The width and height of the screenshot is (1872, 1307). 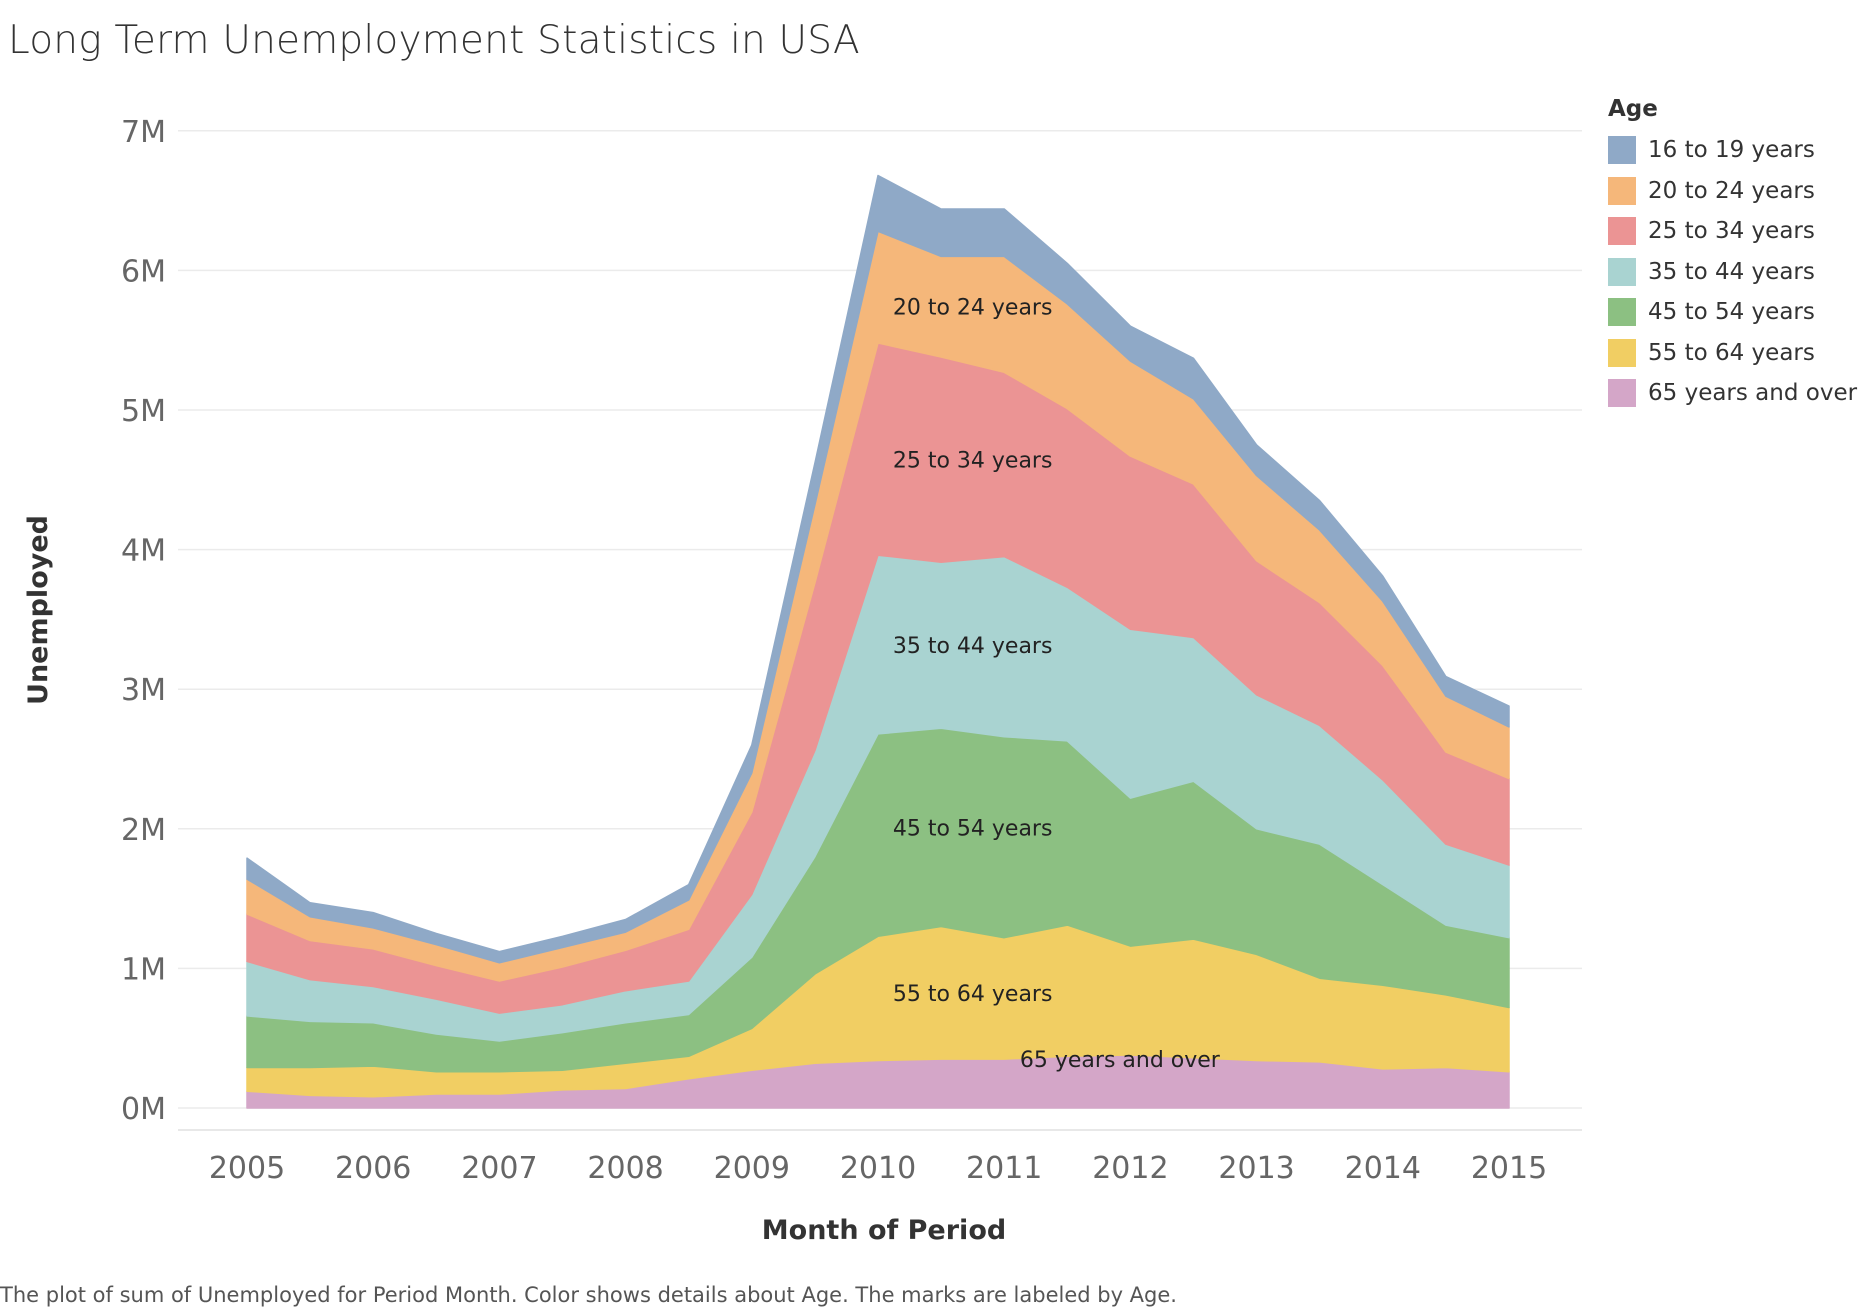 What do you see at coordinates (143, 411) in the screenshot?
I see `y-tick-label: 5M` at bounding box center [143, 411].